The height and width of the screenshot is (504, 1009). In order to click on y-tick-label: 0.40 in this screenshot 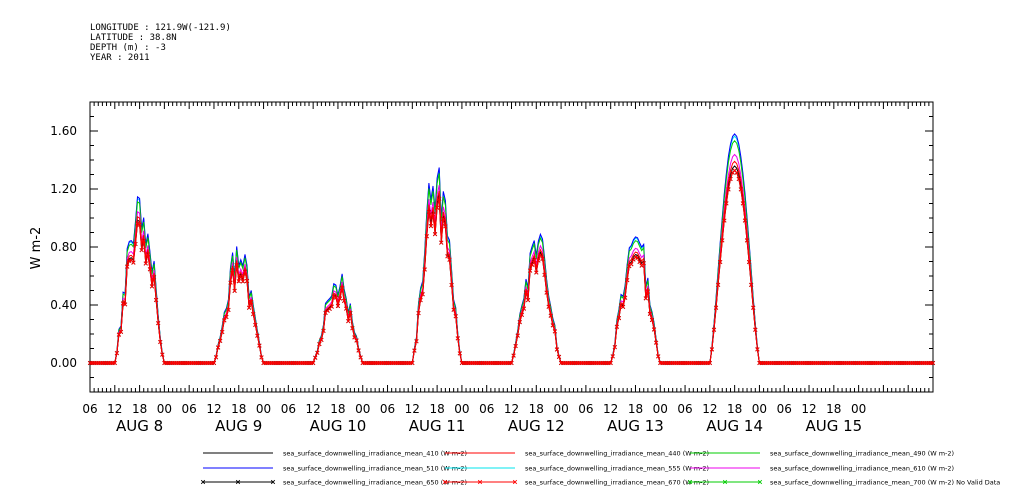, I will do `click(63, 305)`.